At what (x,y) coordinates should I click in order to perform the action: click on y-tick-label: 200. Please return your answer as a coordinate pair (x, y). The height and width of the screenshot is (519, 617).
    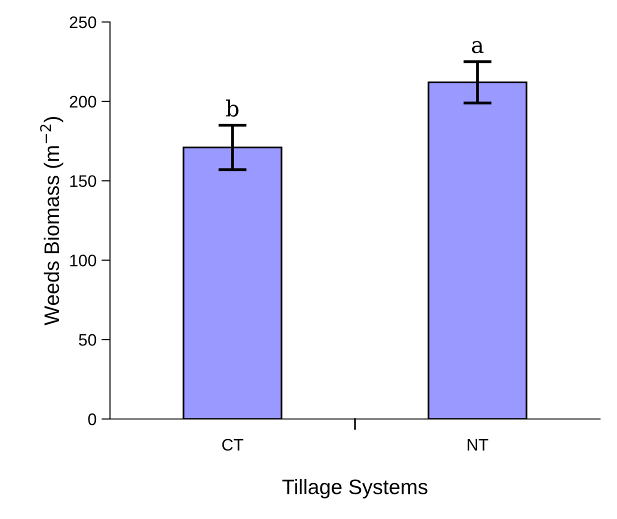
    Looking at the image, I should click on (83, 102).